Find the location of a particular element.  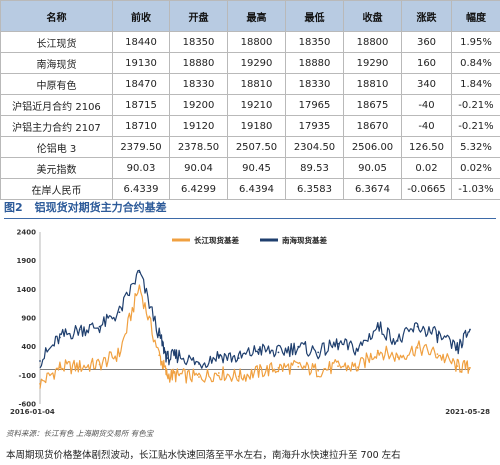

y-tick-label: -600 is located at coordinates (27, 405).